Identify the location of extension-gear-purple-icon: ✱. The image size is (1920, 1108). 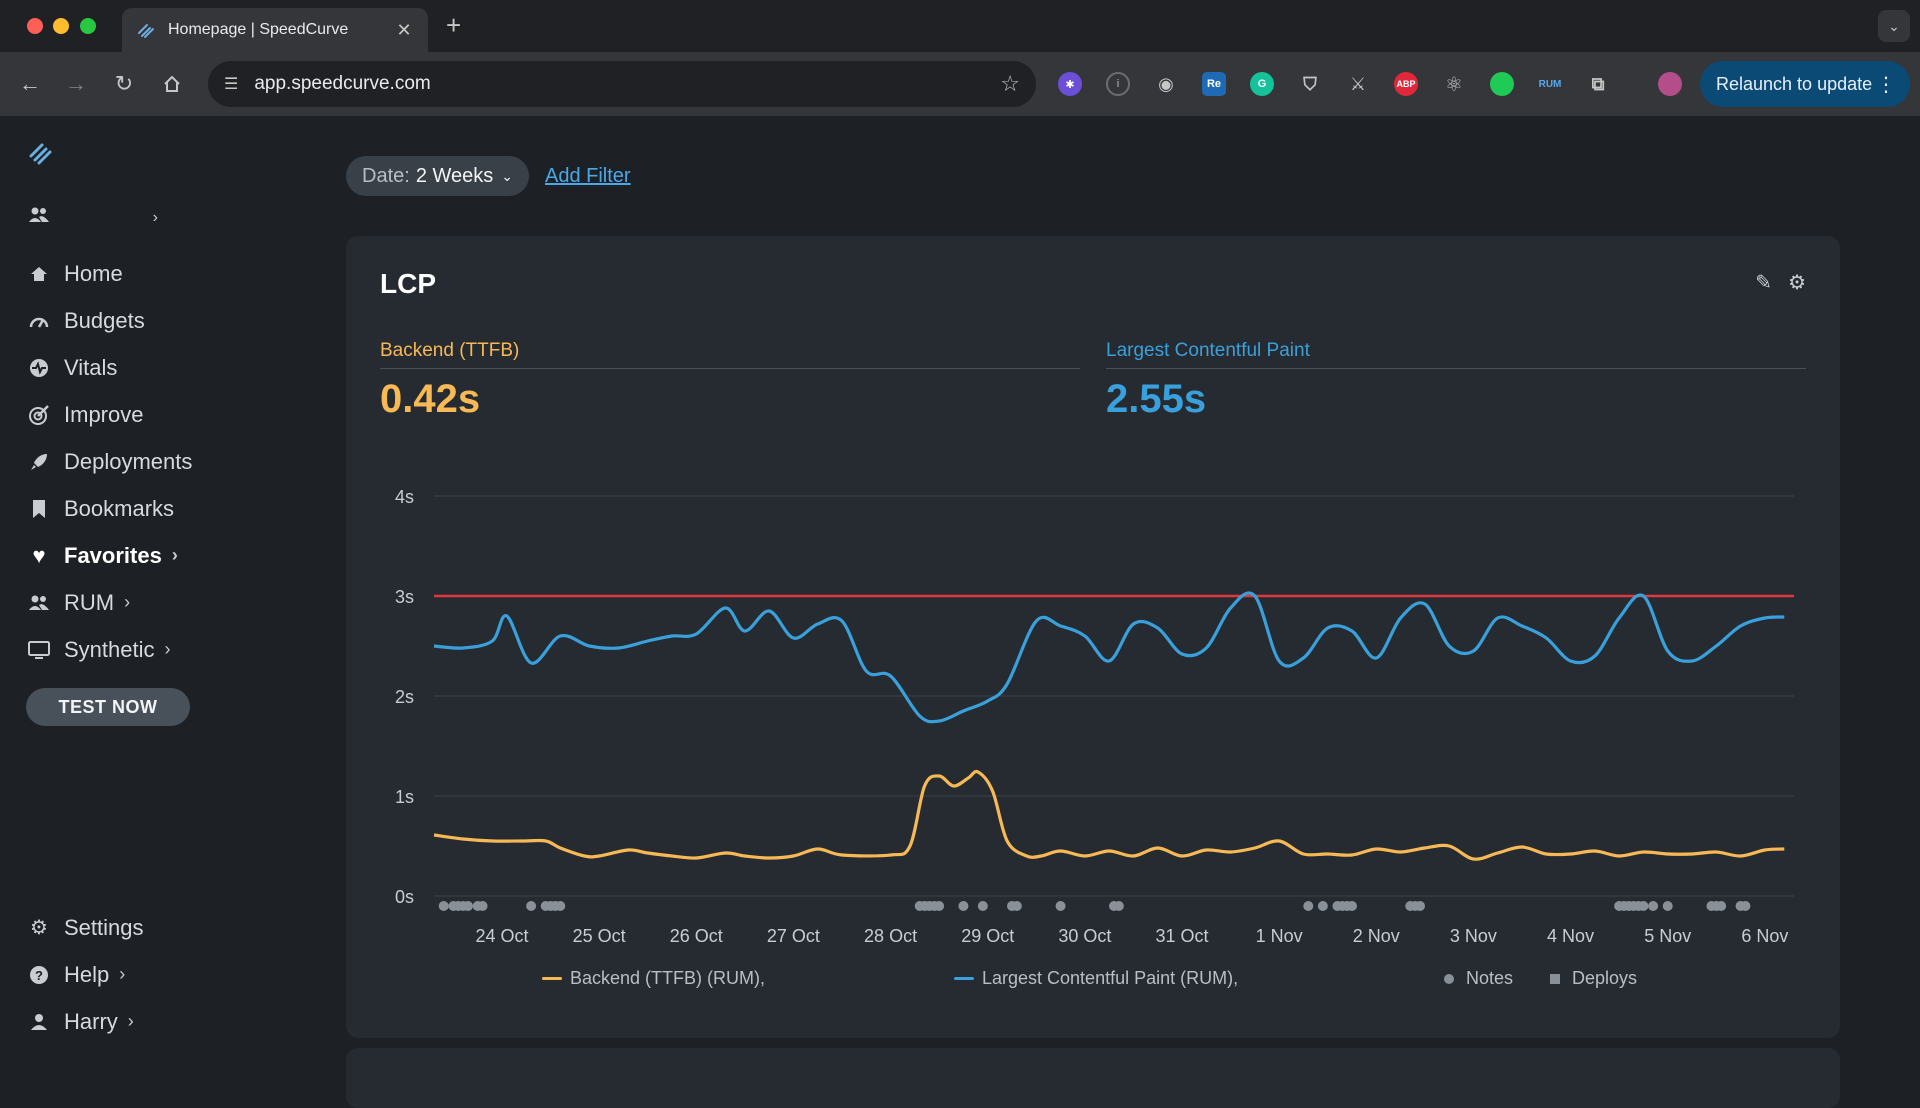
(1070, 84).